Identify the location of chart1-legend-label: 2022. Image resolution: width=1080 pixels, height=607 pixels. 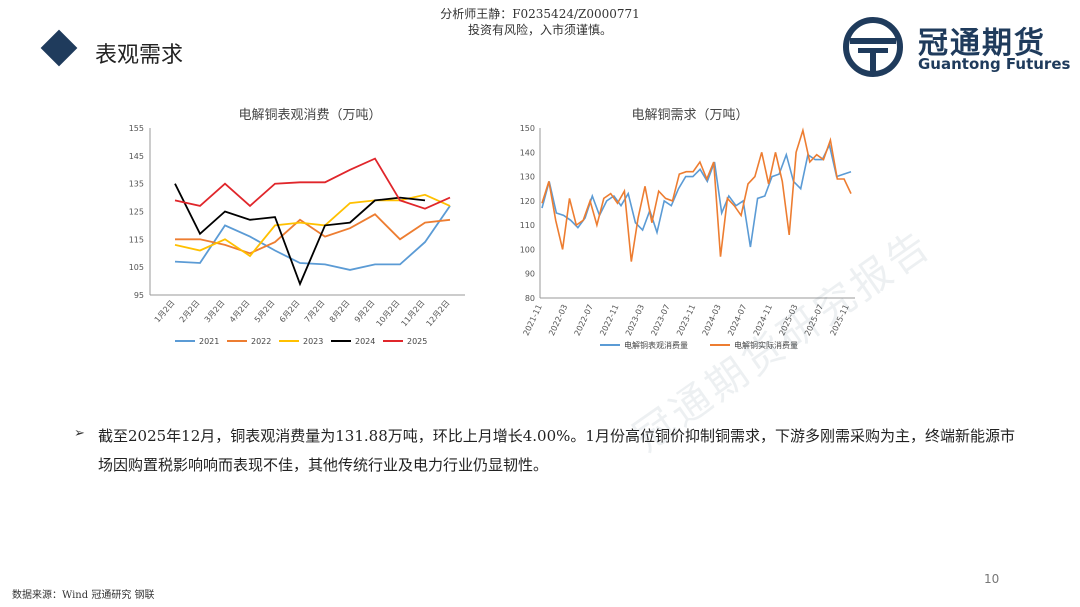
(261, 341).